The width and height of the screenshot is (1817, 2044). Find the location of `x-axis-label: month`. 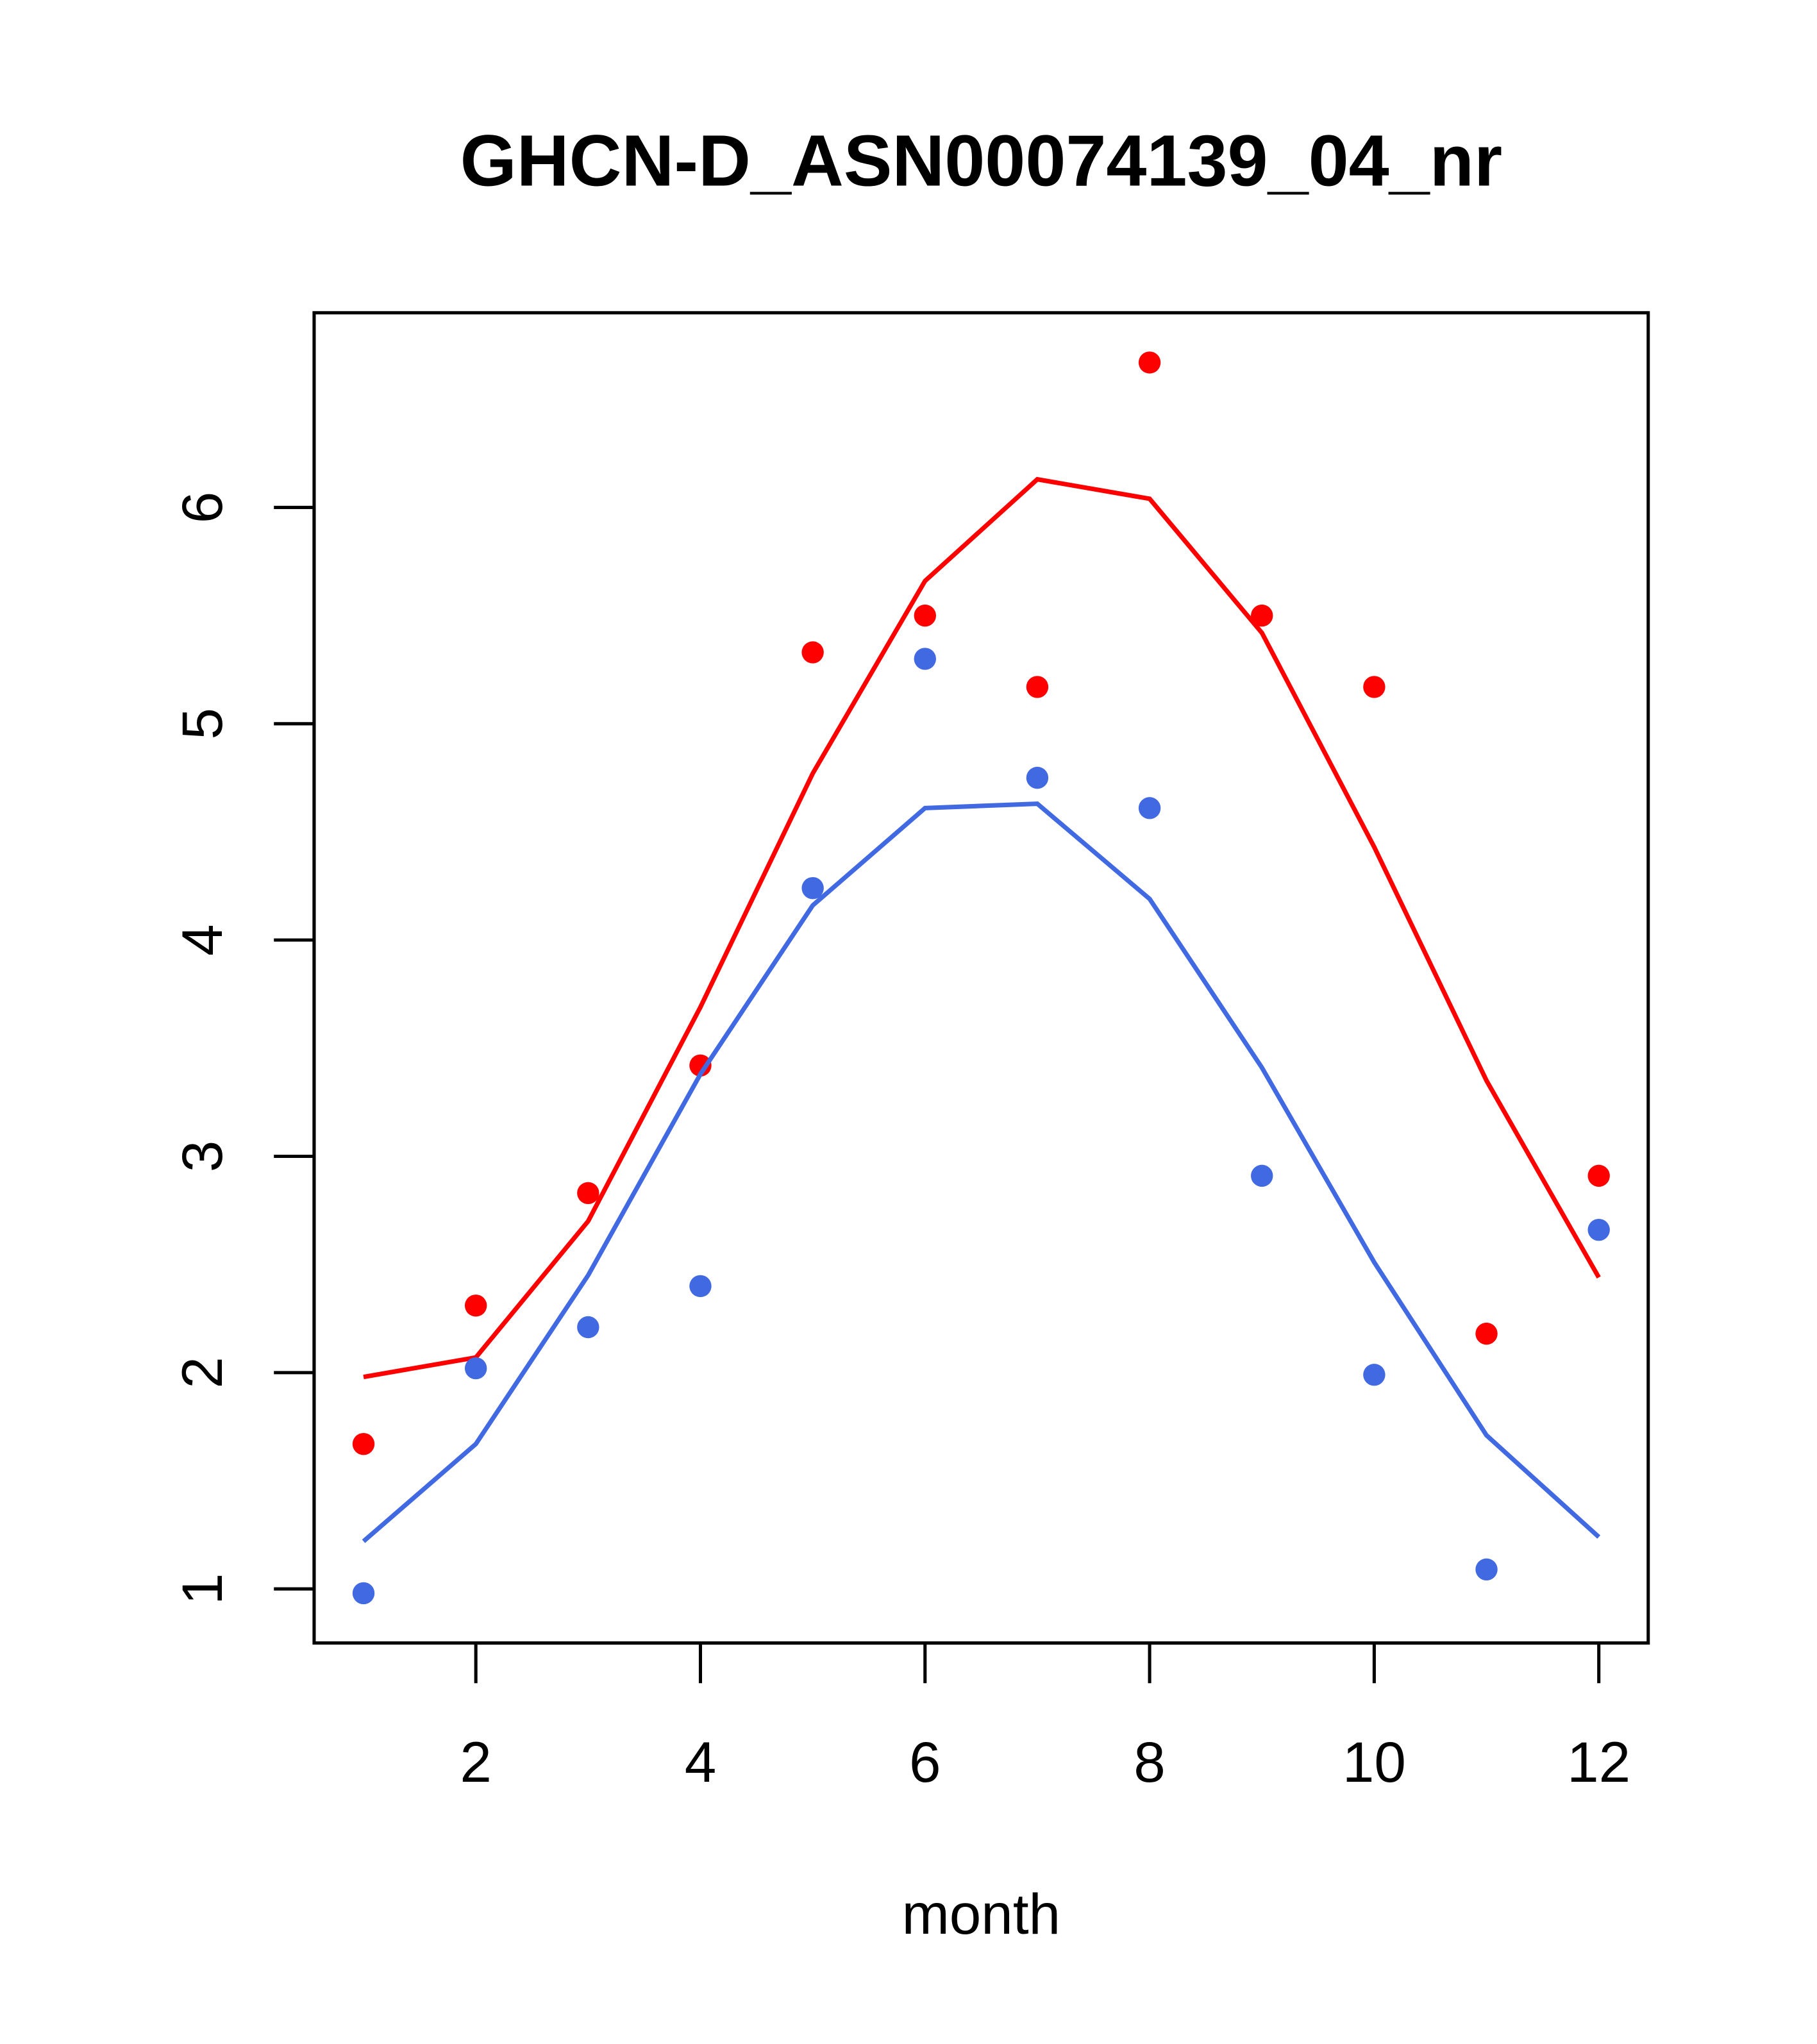

x-axis-label: month is located at coordinates (981, 1914).